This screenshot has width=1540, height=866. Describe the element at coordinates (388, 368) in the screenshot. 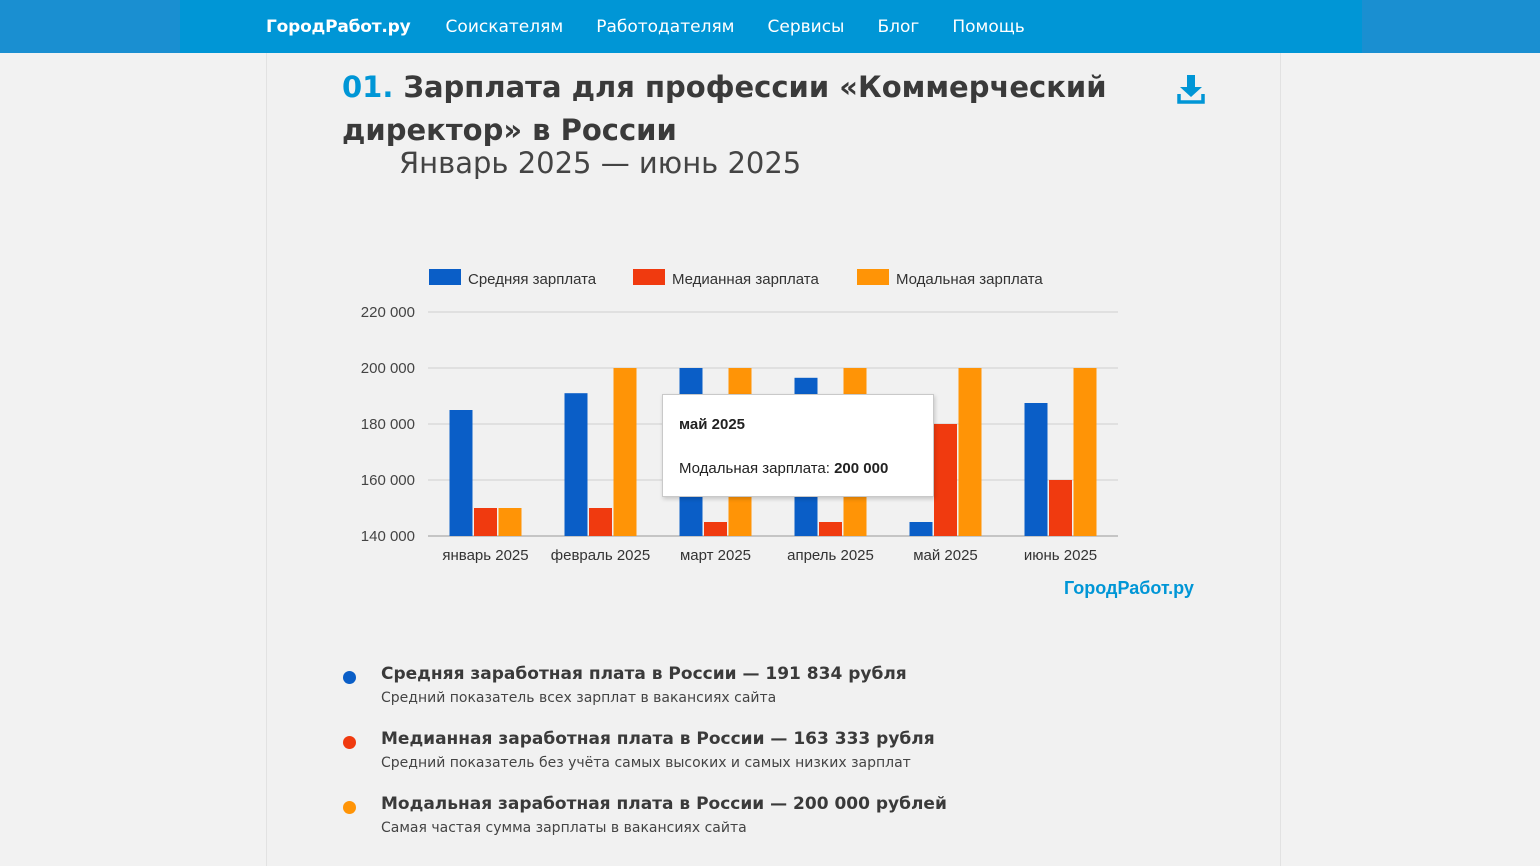

I see `y-tick-label: 200 000` at that location.